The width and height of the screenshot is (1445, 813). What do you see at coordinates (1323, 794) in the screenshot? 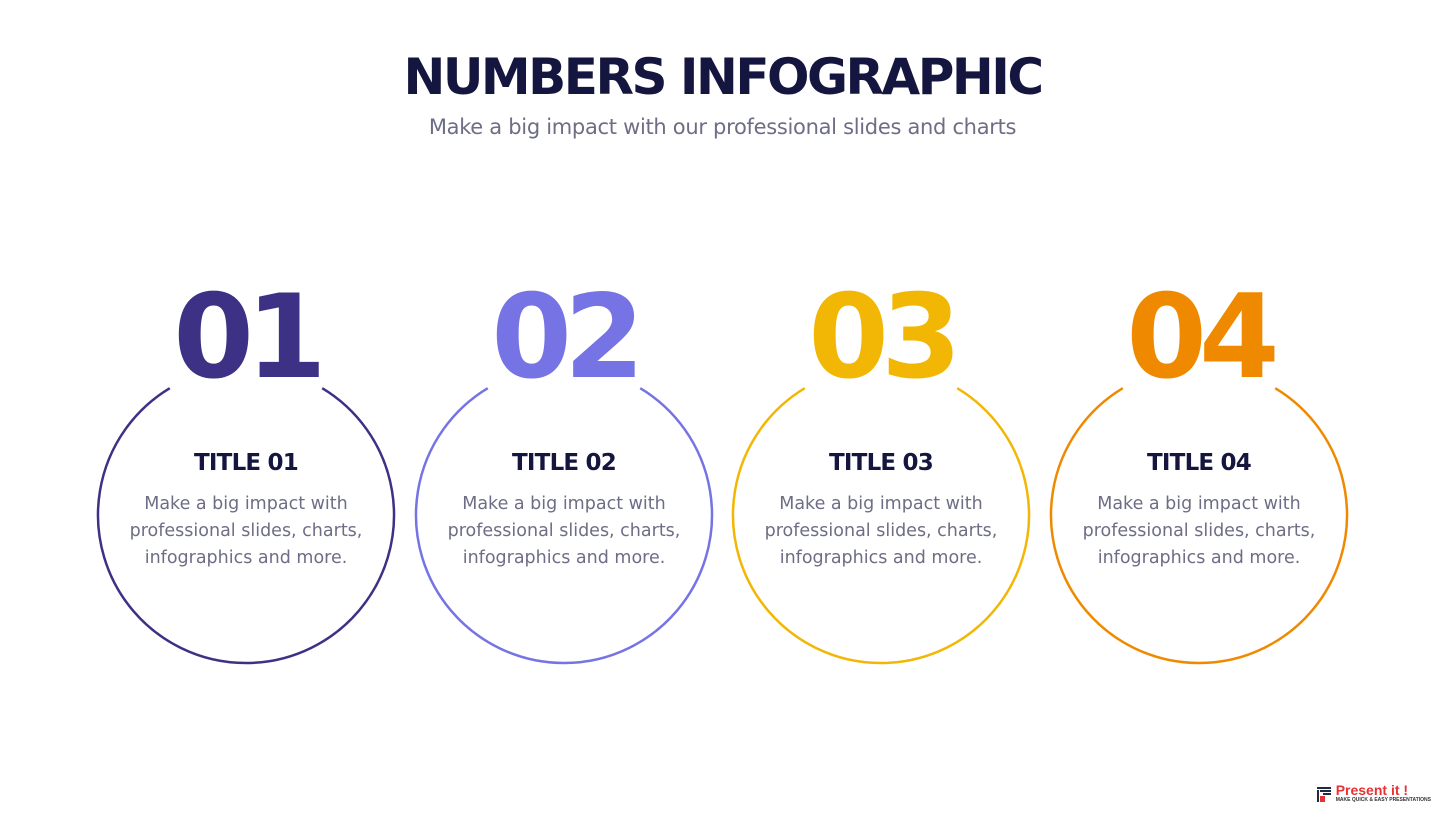
I see `logo-icon` at bounding box center [1323, 794].